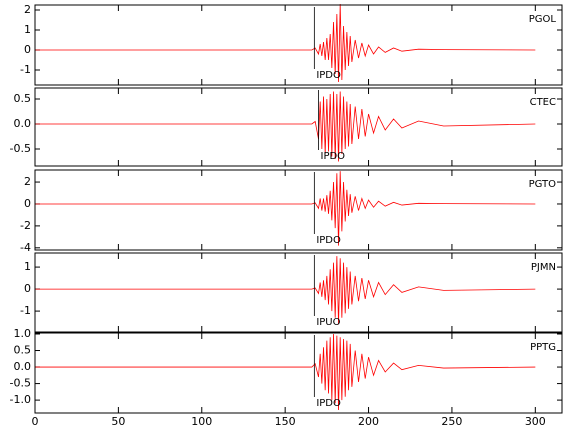 The width and height of the screenshot is (580, 444). What do you see at coordinates (368, 421) in the screenshot?
I see `x-tick-label: 200` at bounding box center [368, 421].